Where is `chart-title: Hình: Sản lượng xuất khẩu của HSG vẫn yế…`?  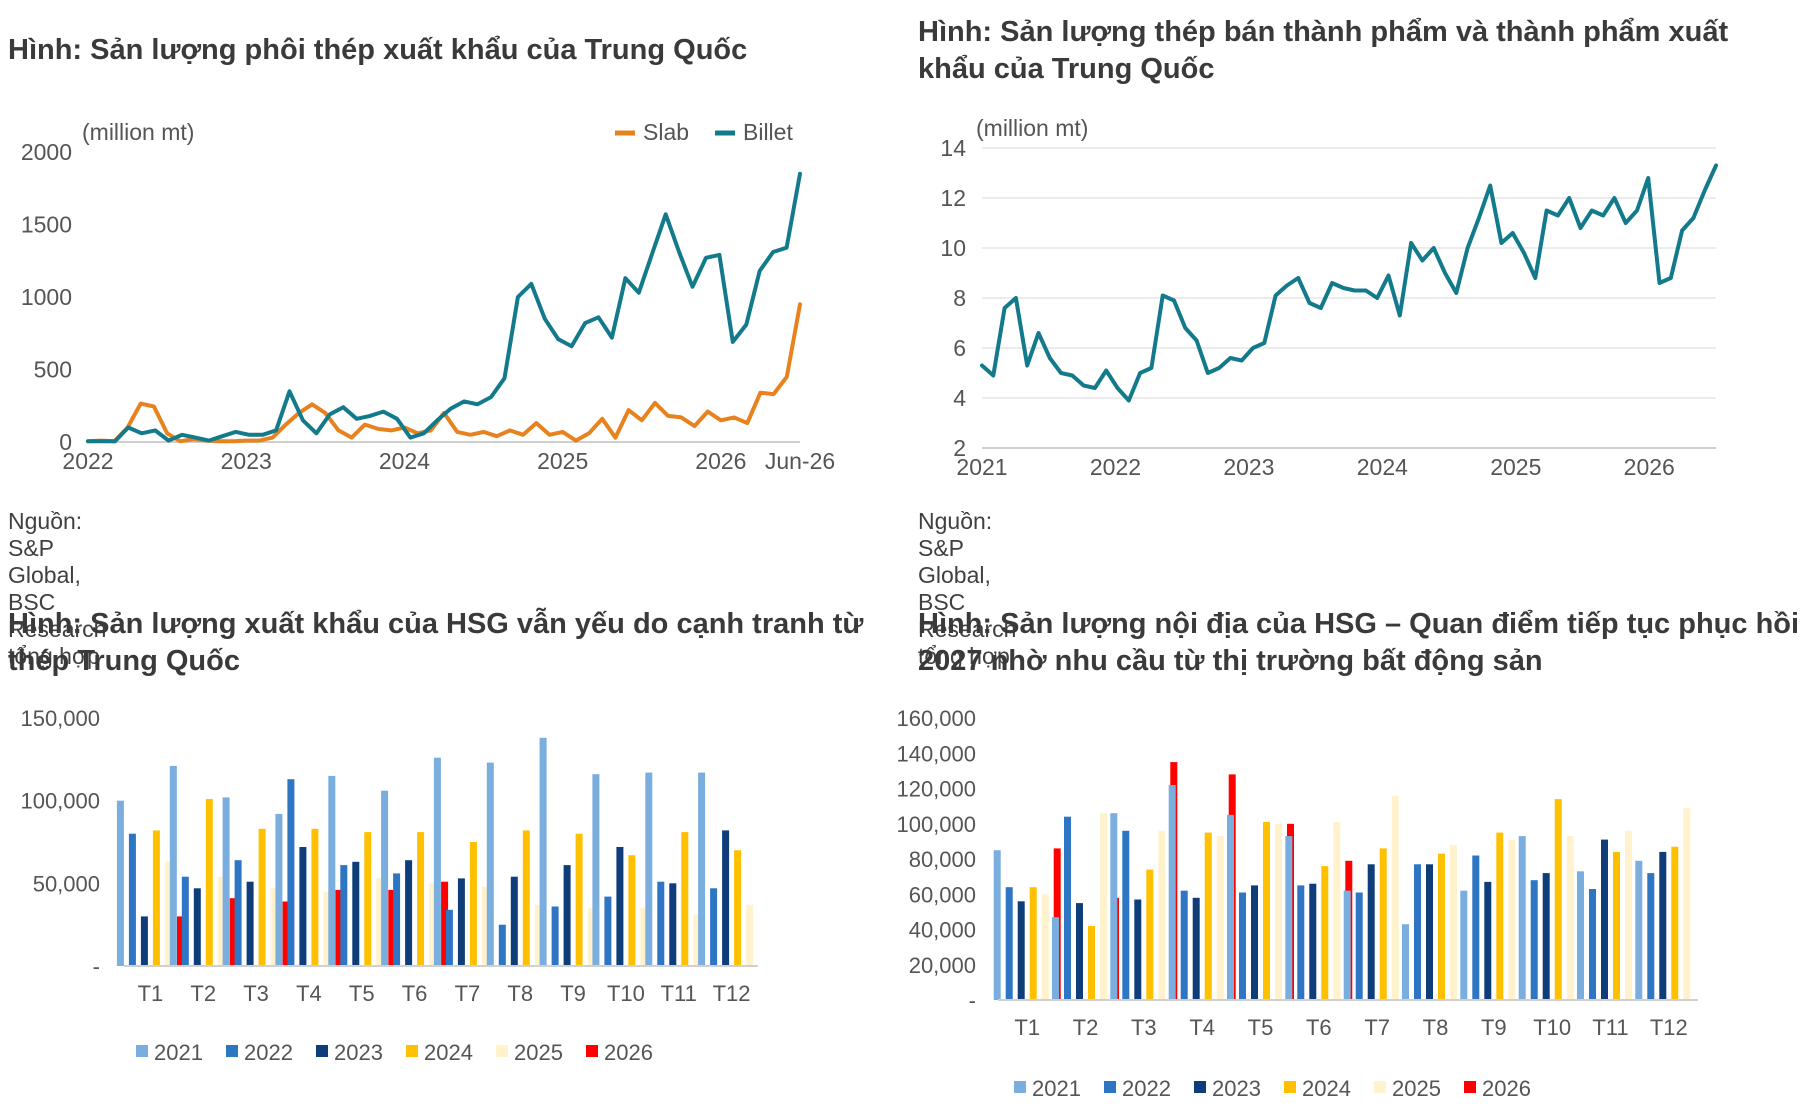 chart-title: Hình: Sản lượng xuất khẩu của HSG vẫn yế… is located at coordinates (436, 642).